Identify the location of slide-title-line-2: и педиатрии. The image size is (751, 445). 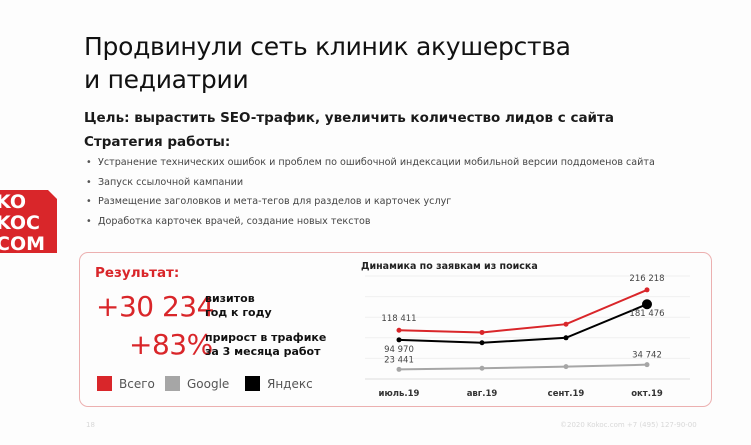
(166, 79).